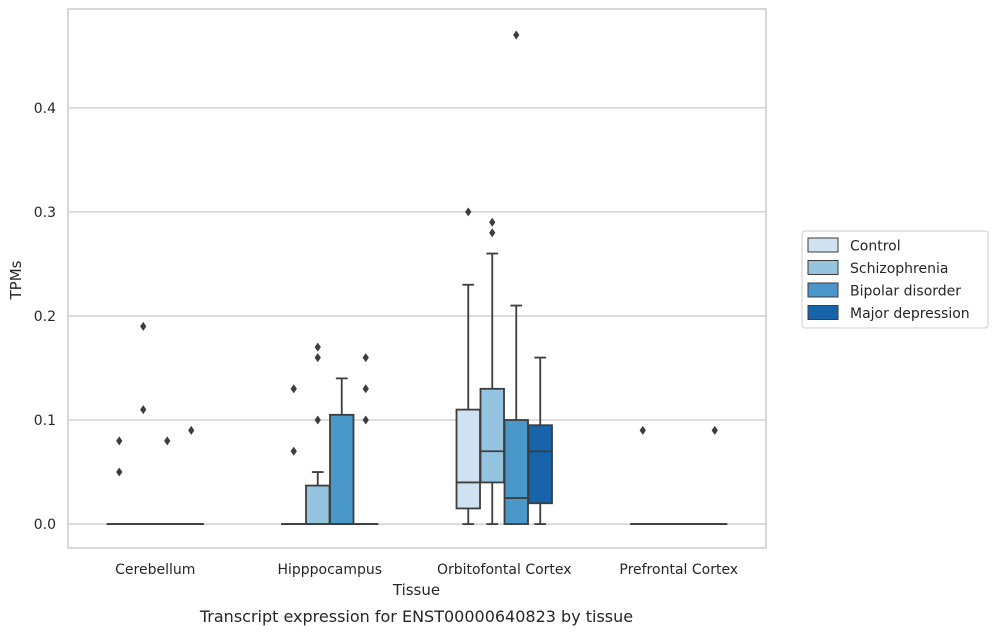 This screenshot has width=997, height=634. I want to click on x-tick-label: Hipppocampus, so click(329, 570).